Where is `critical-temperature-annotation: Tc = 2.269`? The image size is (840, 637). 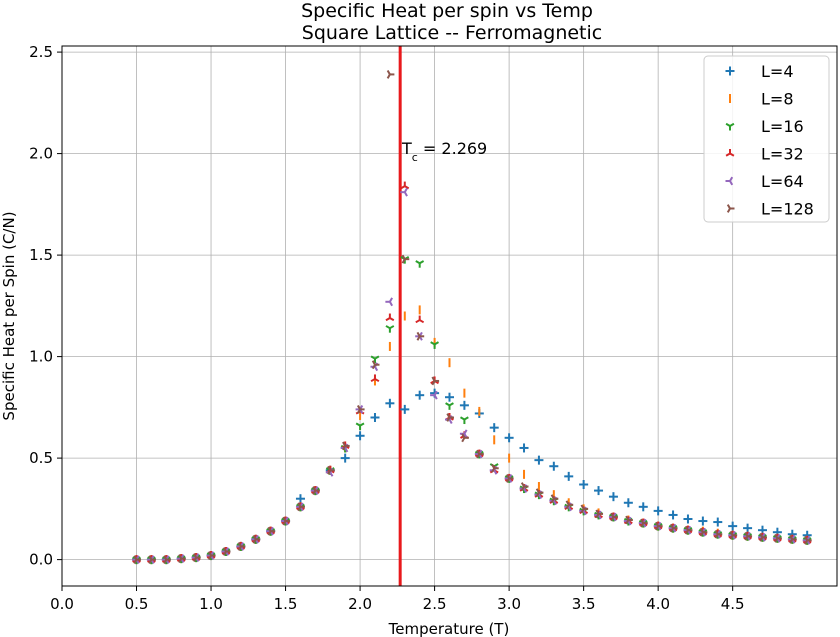
critical-temperature-annotation: Tc = 2.269 is located at coordinates (444, 151).